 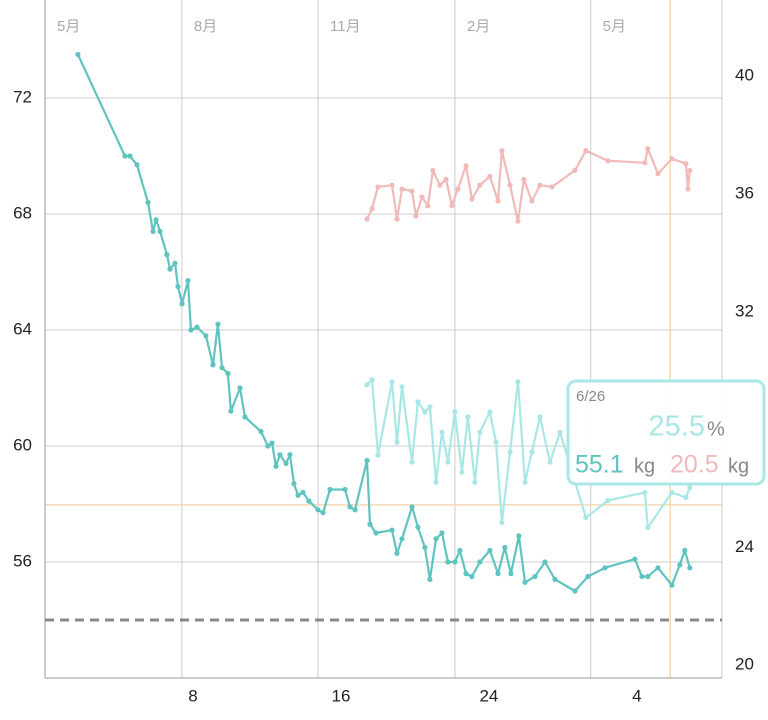 I want to click on month-label: 5月, so click(x=614, y=26).